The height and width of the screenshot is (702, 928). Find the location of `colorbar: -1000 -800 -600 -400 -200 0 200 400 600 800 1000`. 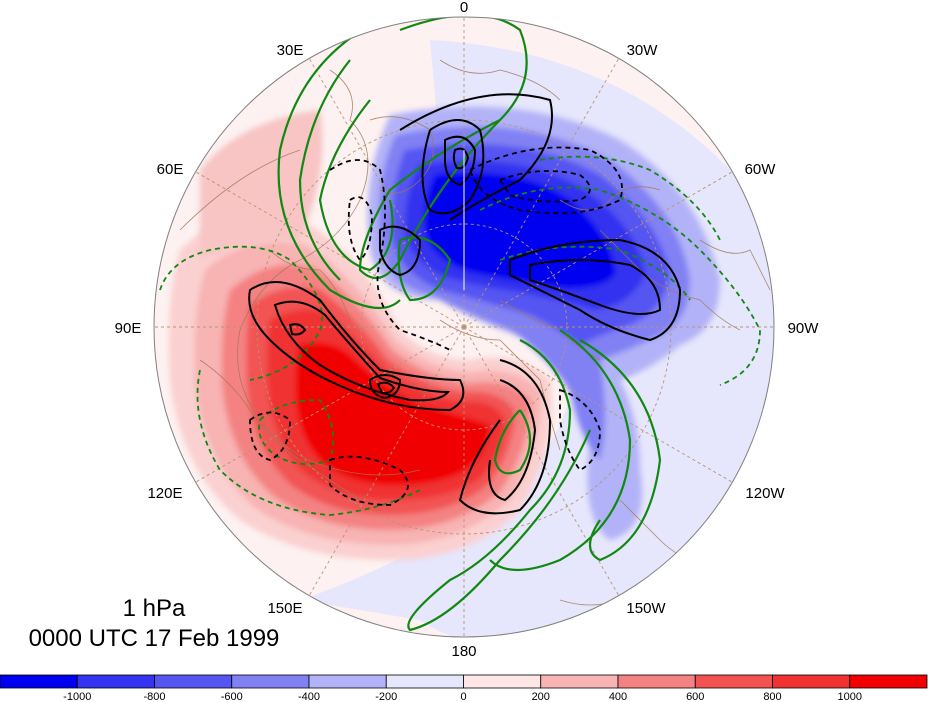

colorbar: -1000 -800 -600 -400 -200 0 200 400 600 800 1000 is located at coordinates (464, 688).